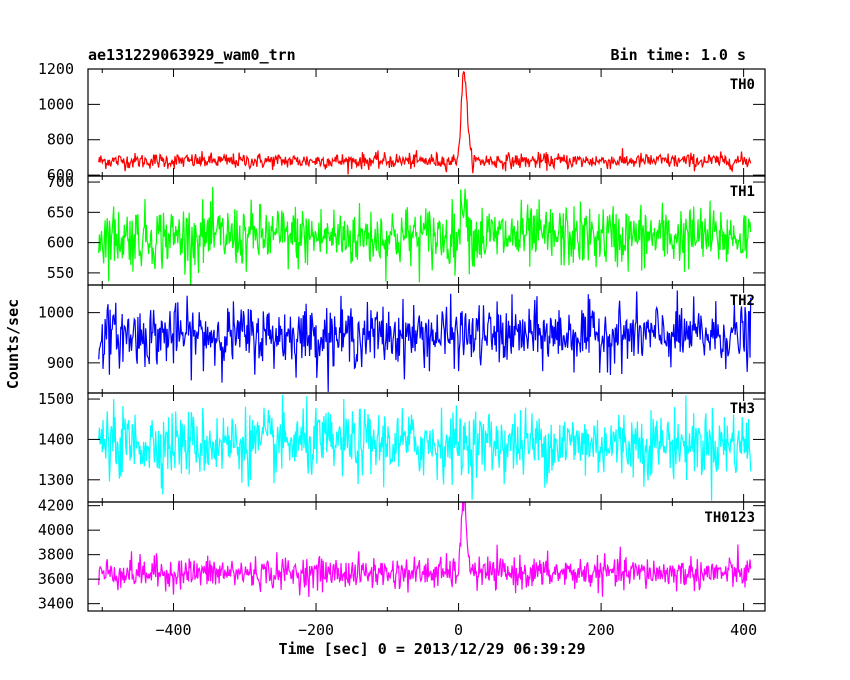 Image resolution: width=850 pixels, height=680 pixels. I want to click on series-line-th1, so click(425, 235).